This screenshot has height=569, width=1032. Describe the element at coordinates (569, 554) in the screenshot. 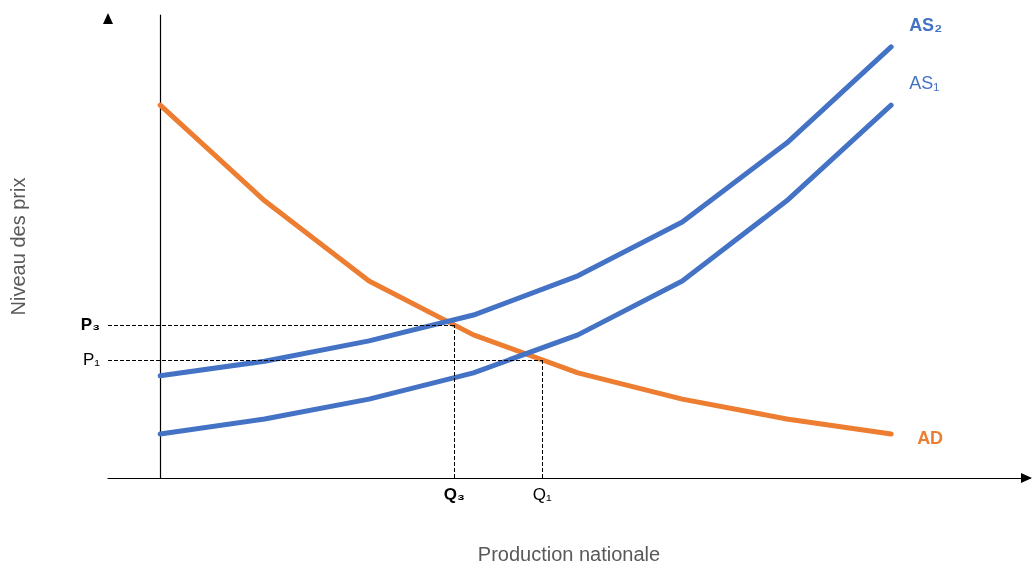

I see `x-axis-title: Production nationale` at that location.